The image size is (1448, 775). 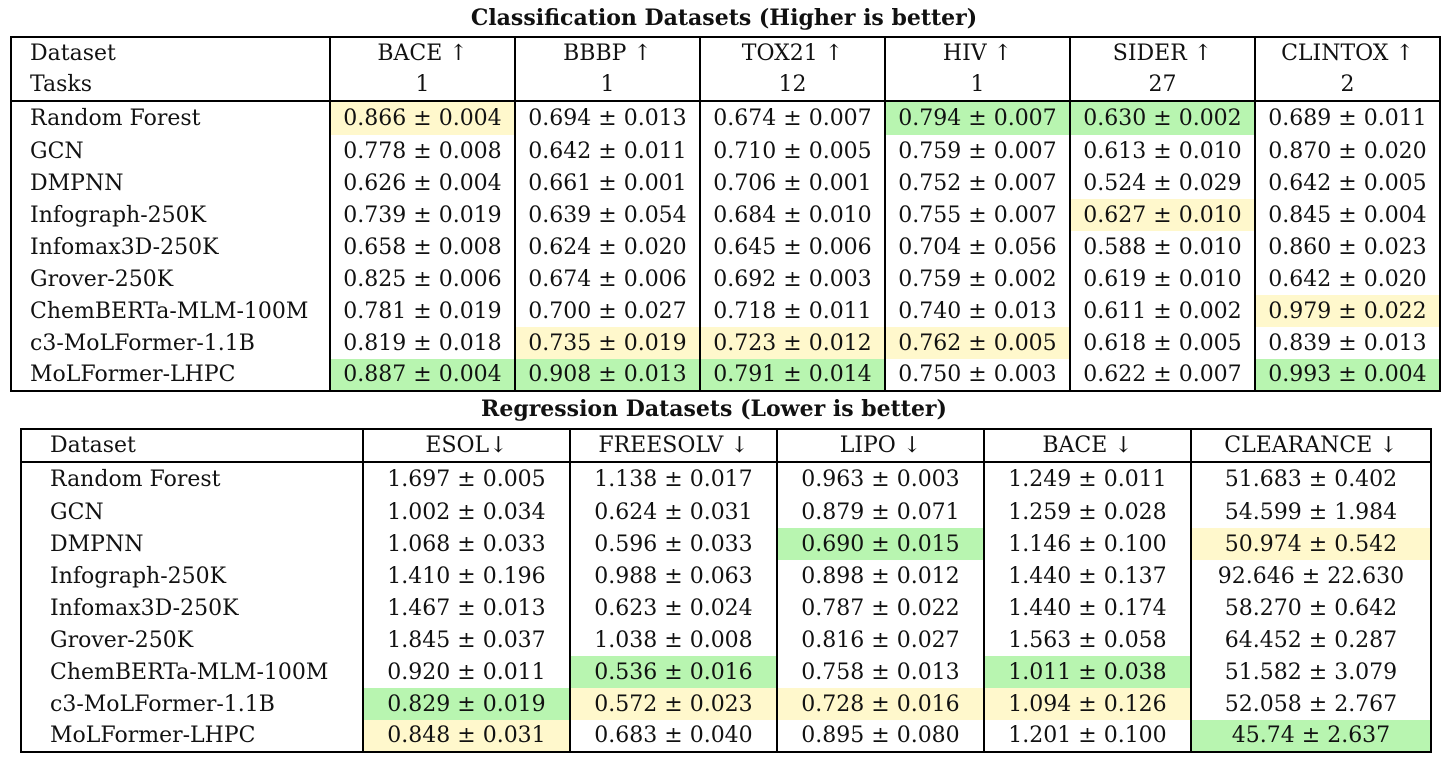 What do you see at coordinates (673, 576) in the screenshot?
I see `score-cell: 0.988 ± 0.063` at bounding box center [673, 576].